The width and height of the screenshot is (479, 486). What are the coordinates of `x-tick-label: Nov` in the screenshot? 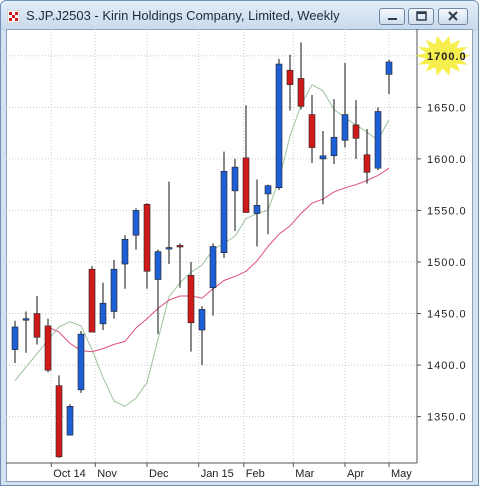 It's located at (107, 474).